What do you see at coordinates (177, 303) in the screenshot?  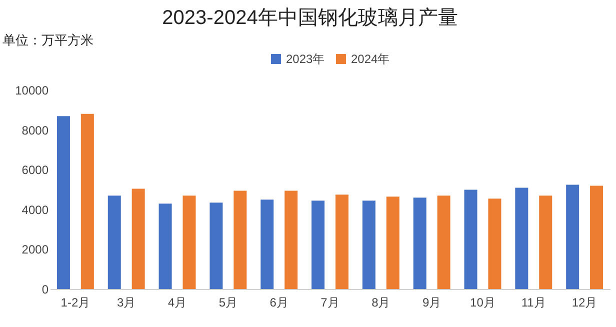 I see `x-tick-label: 4月` at bounding box center [177, 303].